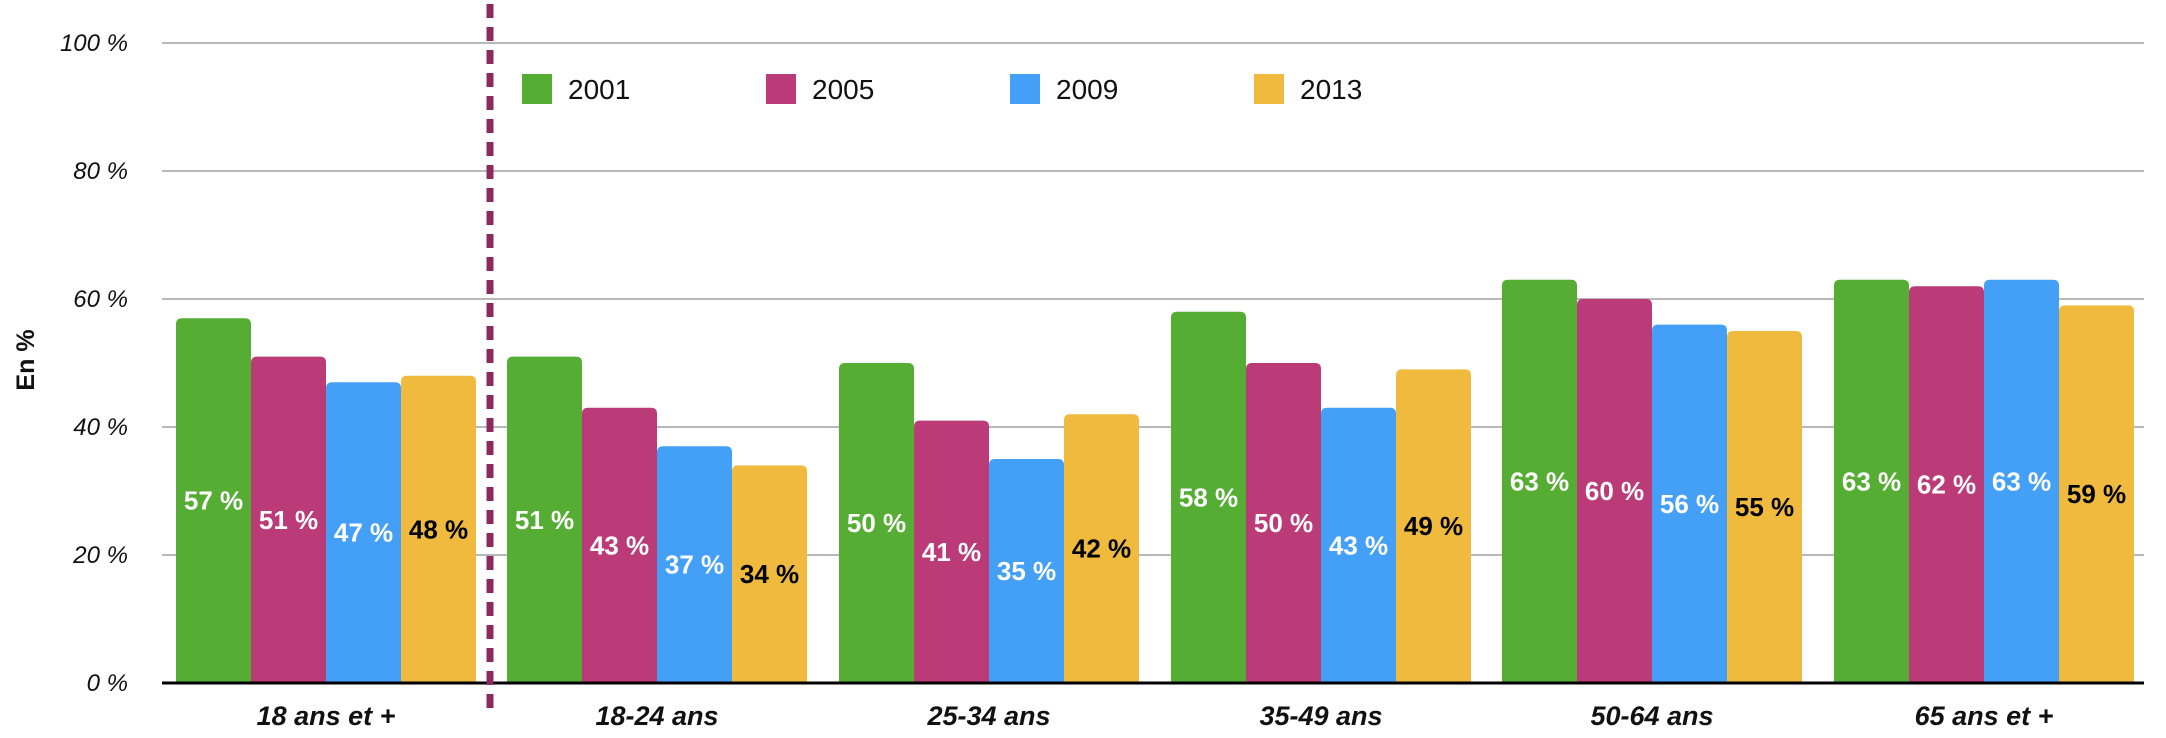  I want to click on data-label: 41 %, so click(951, 552).